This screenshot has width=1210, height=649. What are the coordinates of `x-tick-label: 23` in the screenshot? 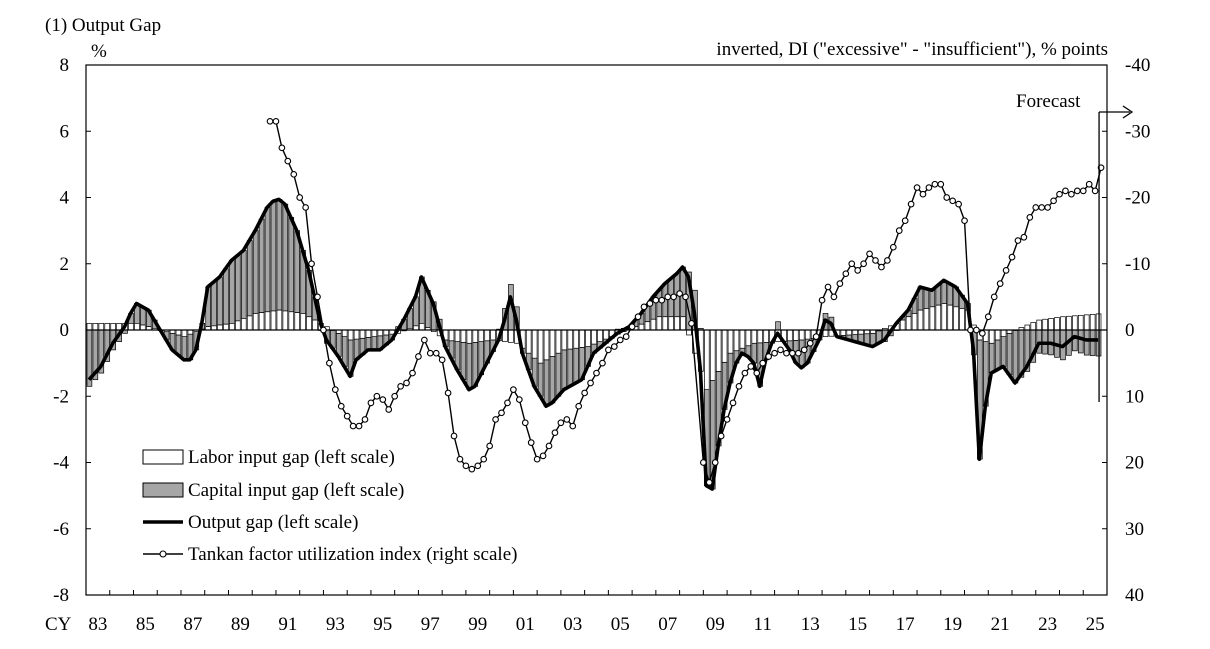 It's located at (1047, 624).